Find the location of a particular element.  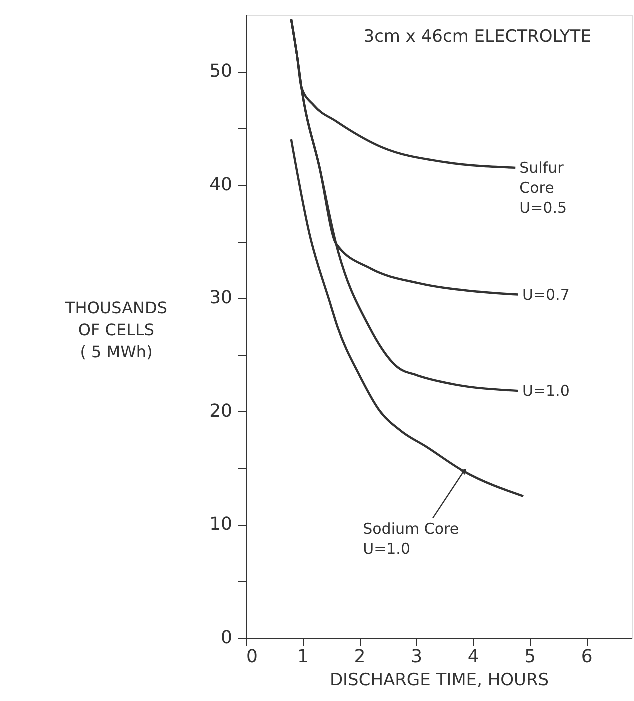

x-tick-label: 2 is located at coordinates (360, 657).